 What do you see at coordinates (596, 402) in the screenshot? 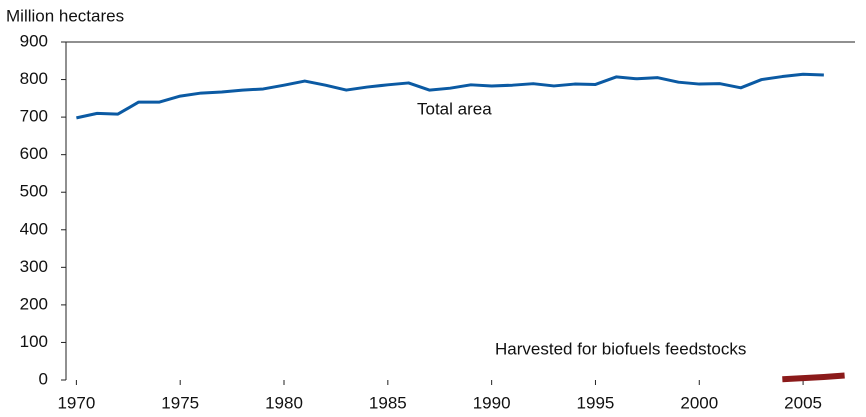
I see `x-tick-label: 1995` at bounding box center [596, 402].